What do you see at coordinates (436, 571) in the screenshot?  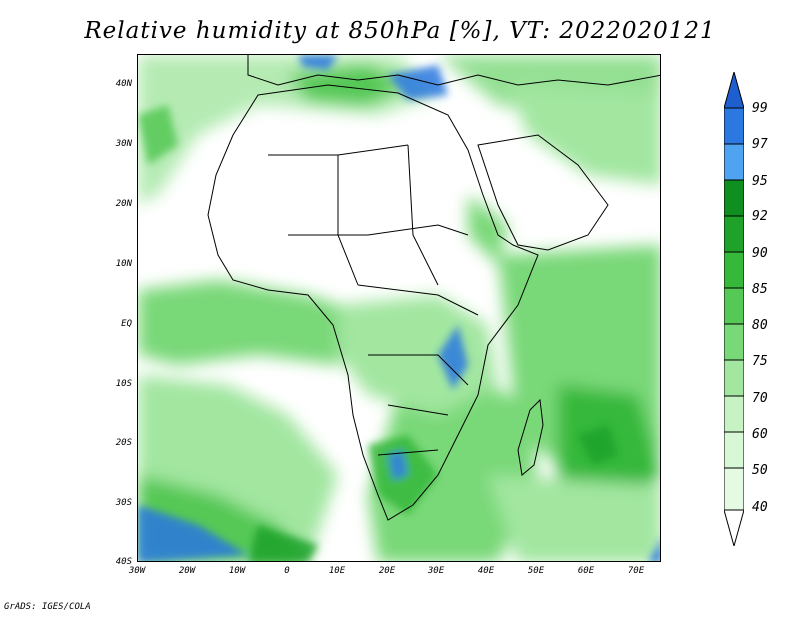 I see `lon-label-30e: 30E` at bounding box center [436, 571].